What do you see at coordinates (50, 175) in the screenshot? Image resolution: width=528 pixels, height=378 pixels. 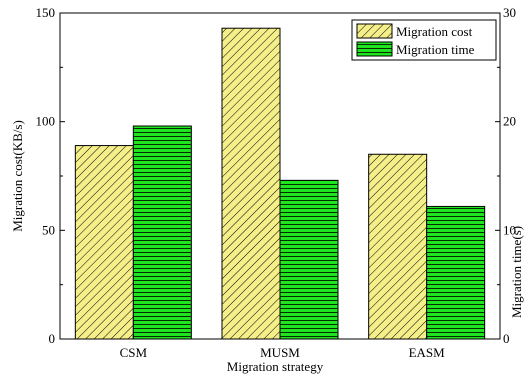 I see `left-axis: 0 50 100 150` at bounding box center [50, 175].